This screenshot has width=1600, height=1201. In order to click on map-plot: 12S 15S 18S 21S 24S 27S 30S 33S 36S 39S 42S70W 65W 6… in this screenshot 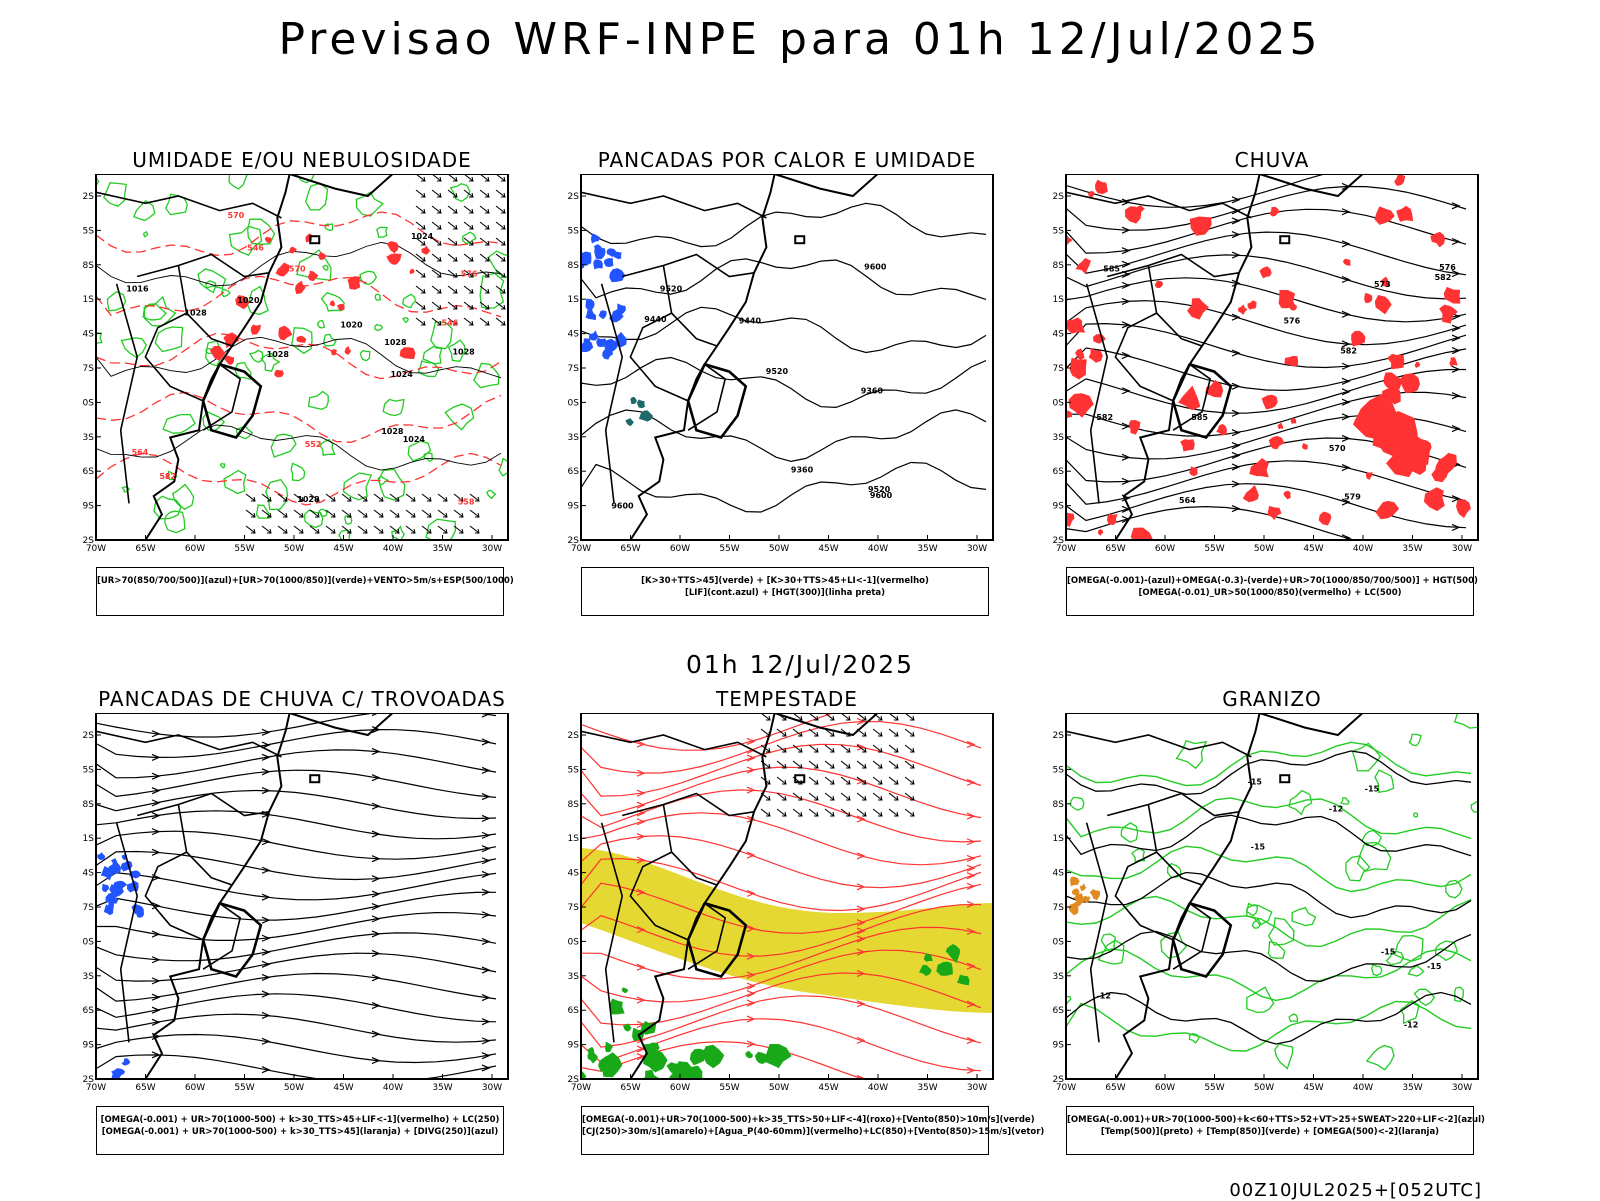, I will do `click(780, 903)`.